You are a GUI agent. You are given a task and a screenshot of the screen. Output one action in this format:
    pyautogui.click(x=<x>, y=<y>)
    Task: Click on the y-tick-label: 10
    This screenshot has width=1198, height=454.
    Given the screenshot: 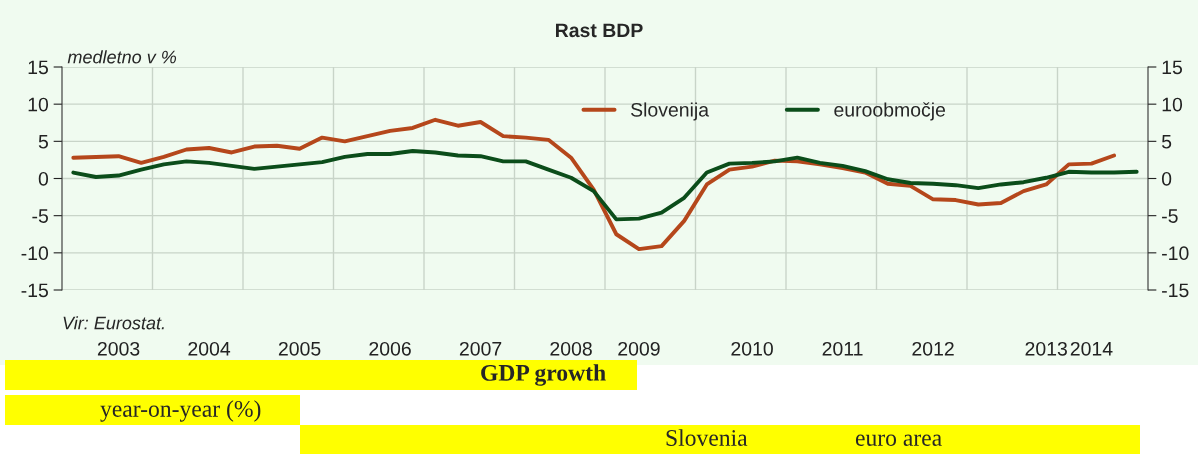 What is the action you would take?
    pyautogui.click(x=38, y=104)
    